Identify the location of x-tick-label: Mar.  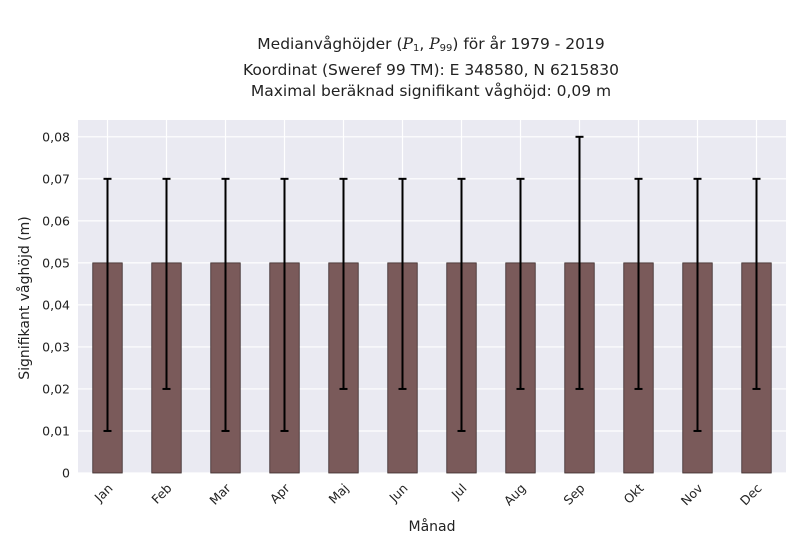
(220, 494).